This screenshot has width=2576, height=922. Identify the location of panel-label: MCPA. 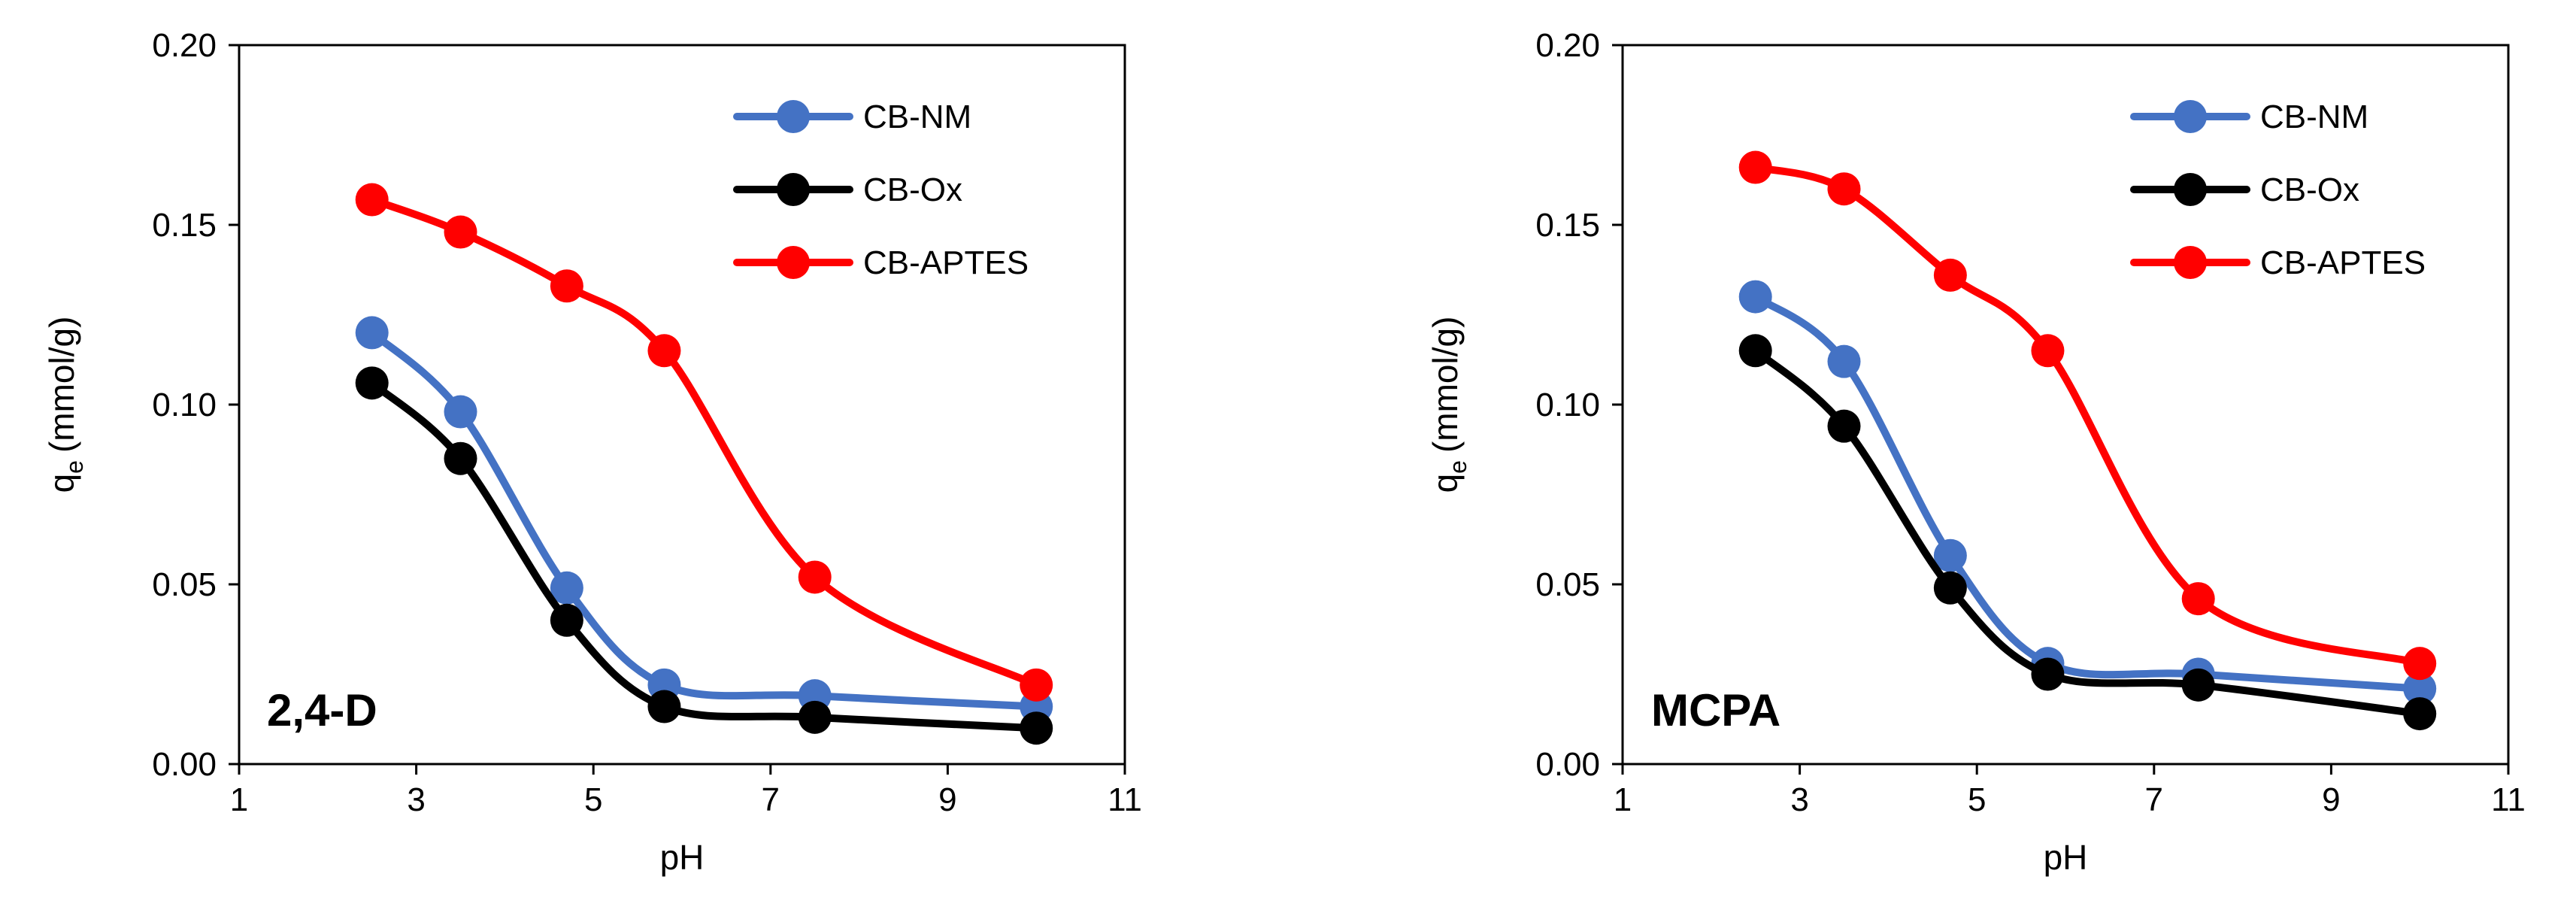
(1715, 710).